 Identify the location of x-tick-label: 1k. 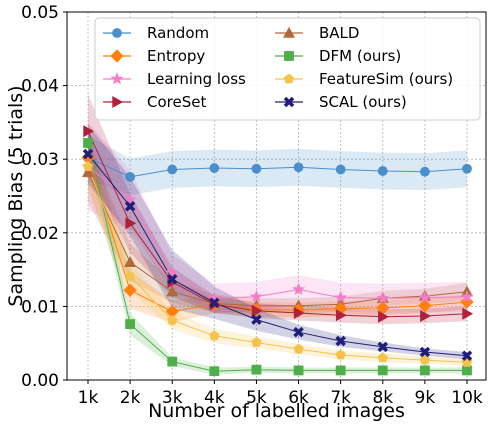
(88, 398).